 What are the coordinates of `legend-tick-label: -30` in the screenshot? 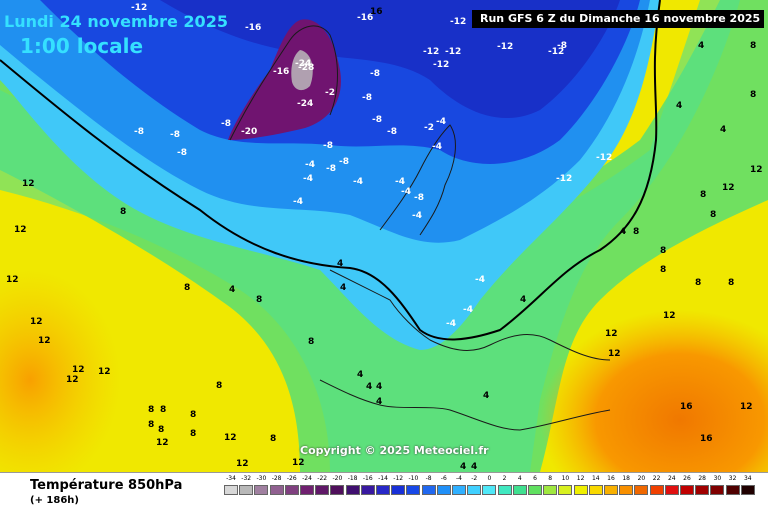 It's located at (261, 478).